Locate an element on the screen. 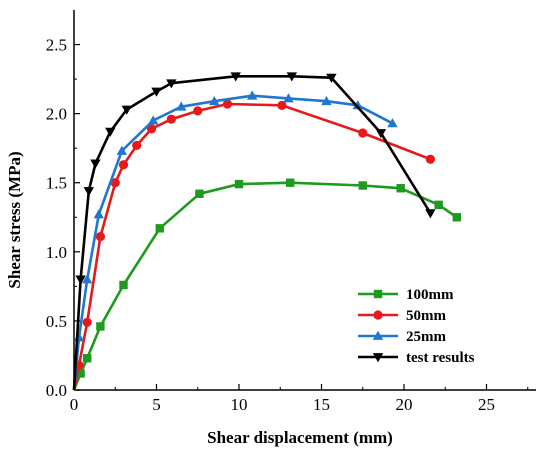 Image resolution: width=550 pixels, height=458 pixels. y-tick-label: 2.5 is located at coordinates (56, 45).